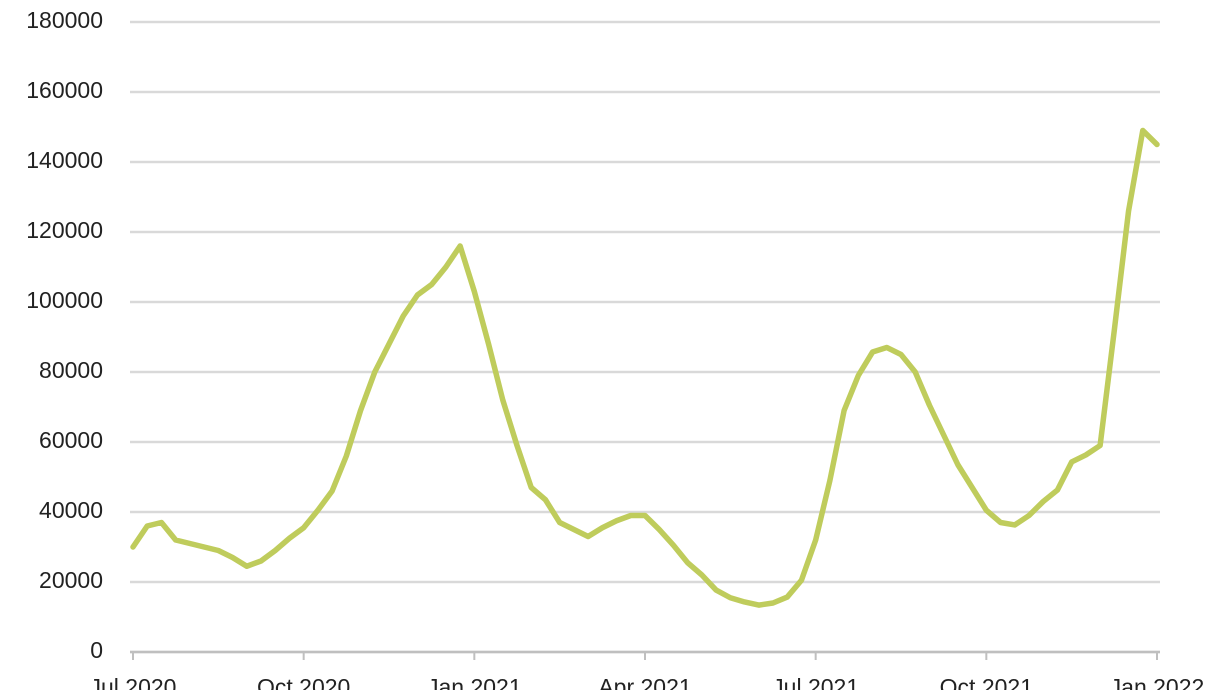 Image resolution: width=1226 pixels, height=690 pixels. What do you see at coordinates (71, 580) in the screenshot?
I see `y-tick-label: 20000` at bounding box center [71, 580].